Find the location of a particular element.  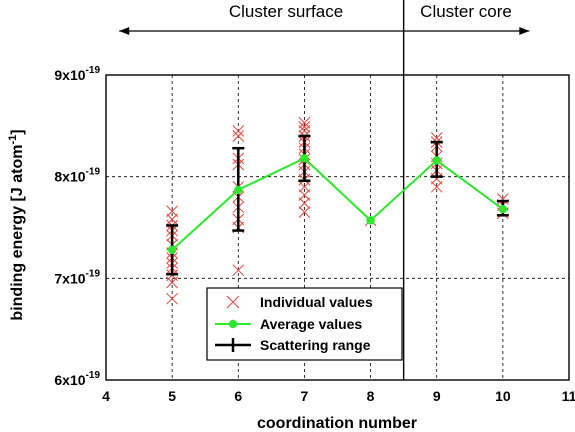

x-tick-label: 6 is located at coordinates (238, 396).